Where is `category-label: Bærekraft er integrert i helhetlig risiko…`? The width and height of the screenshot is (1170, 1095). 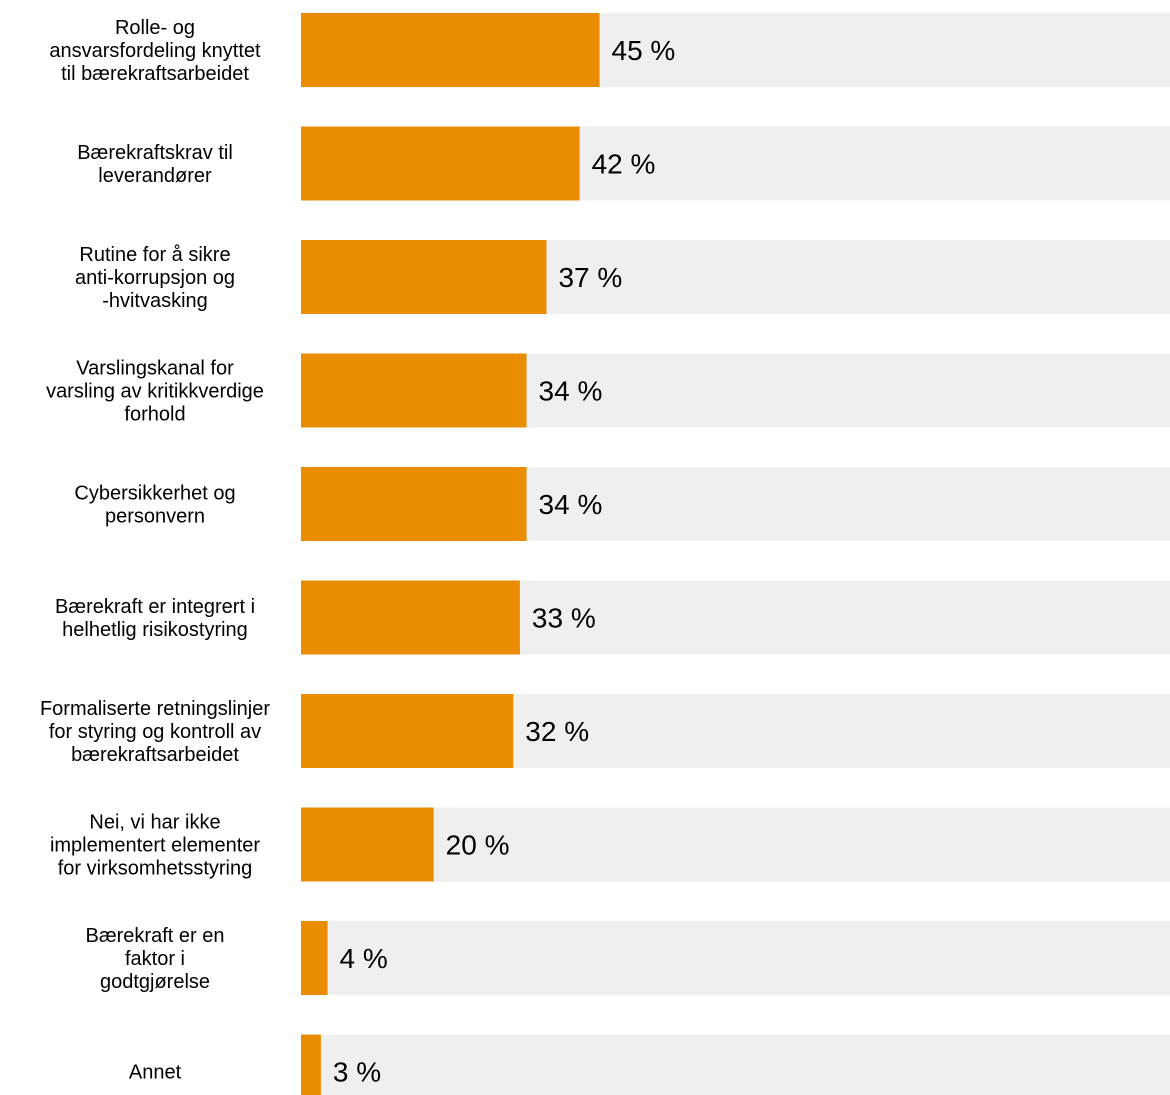 category-label: Bærekraft er integrert i helhetlig risiko… is located at coordinates (155, 618).